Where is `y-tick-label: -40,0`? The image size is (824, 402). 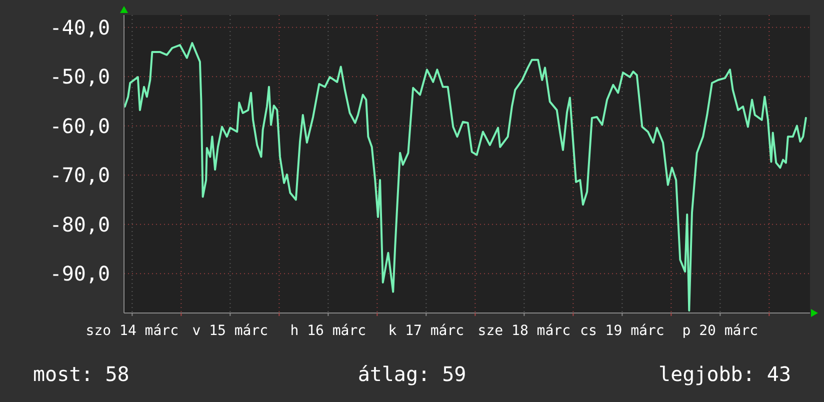 y-tick-label: -40,0 is located at coordinates (80, 27).